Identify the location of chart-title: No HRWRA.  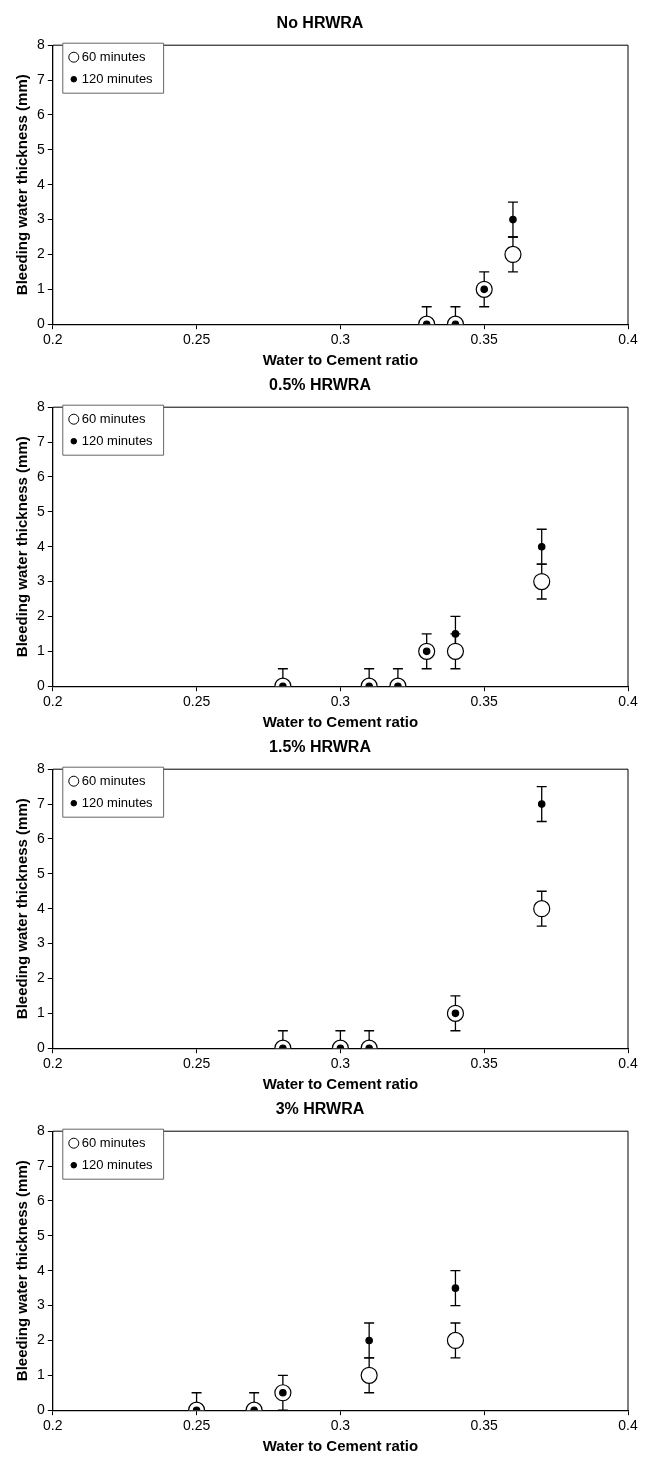
(320, 23).